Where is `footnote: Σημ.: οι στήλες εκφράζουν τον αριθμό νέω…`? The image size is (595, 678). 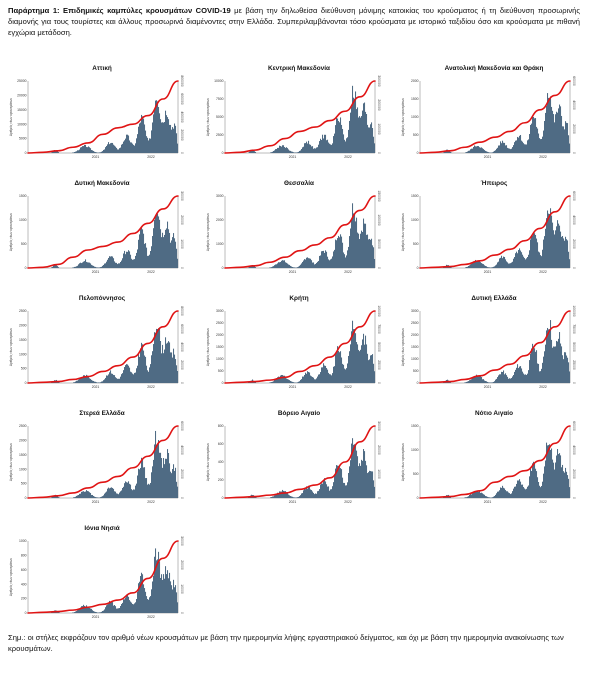 footnote: Σημ.: οι στήλες εκφράζουν τον αριθμό νέω… is located at coordinates (286, 643).